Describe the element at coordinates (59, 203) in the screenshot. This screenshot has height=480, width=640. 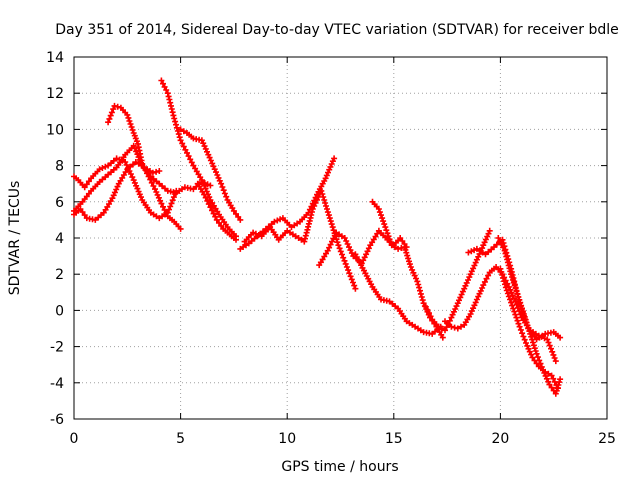
I see `y-tick-label: 6` at that location.